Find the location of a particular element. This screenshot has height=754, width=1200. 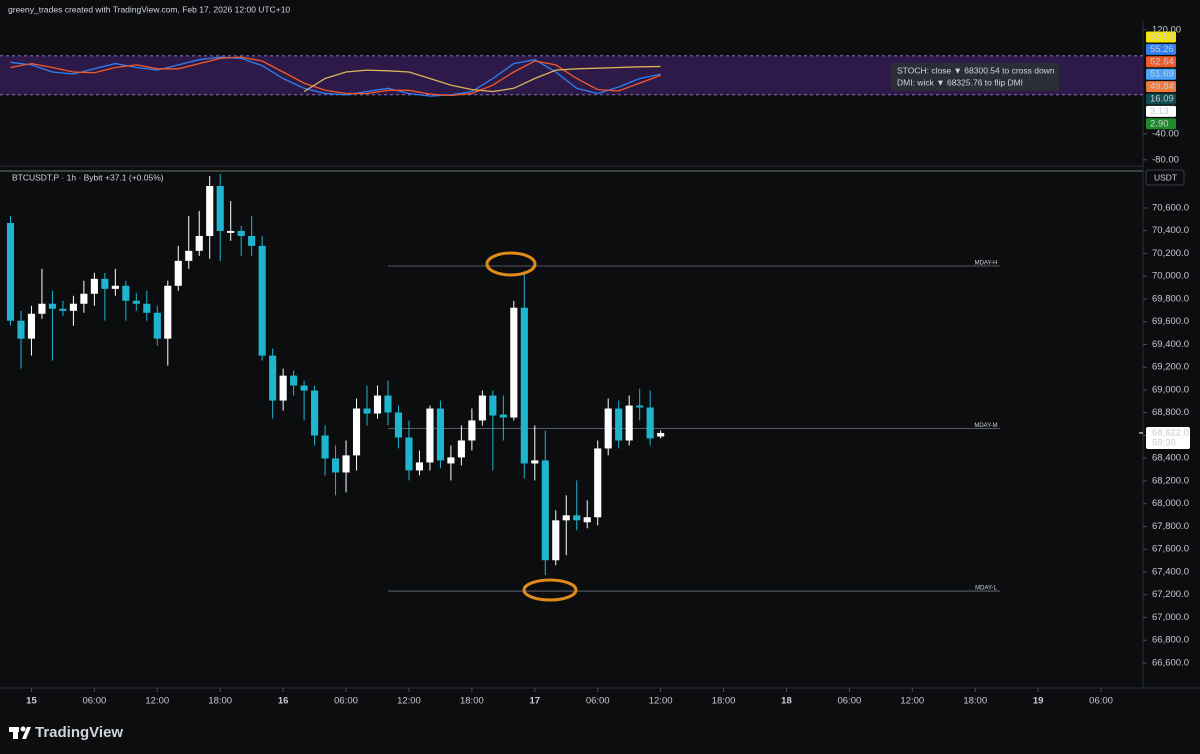

x-tick-label: 18 is located at coordinates (786, 701).